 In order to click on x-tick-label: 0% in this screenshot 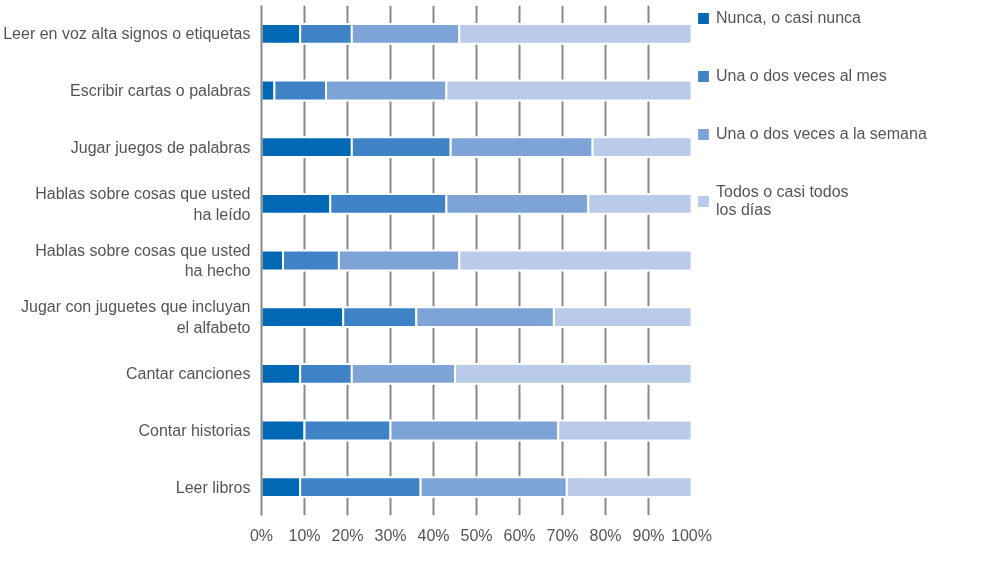, I will do `click(261, 535)`.